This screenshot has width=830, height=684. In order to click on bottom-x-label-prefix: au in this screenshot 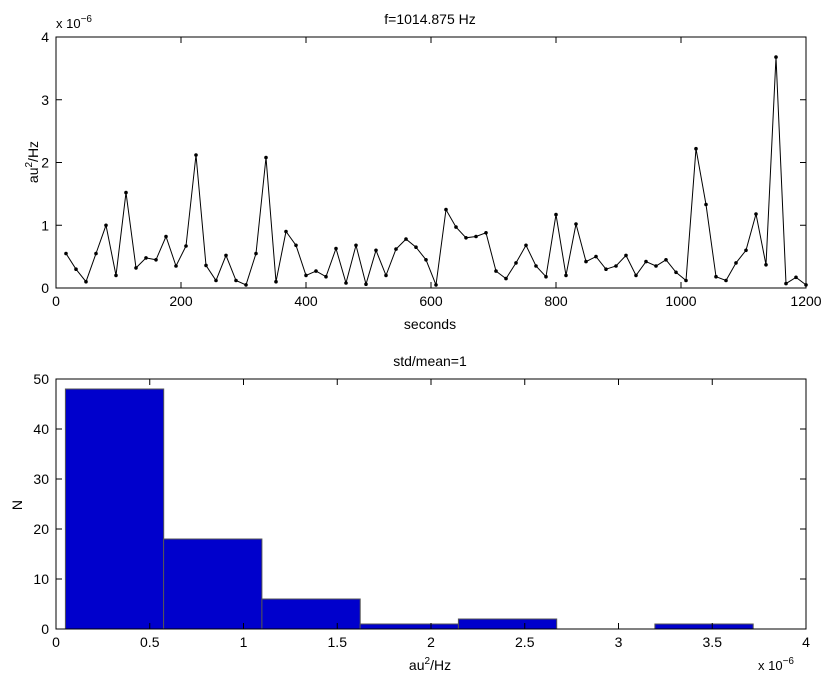, I will do `click(417, 665)`.